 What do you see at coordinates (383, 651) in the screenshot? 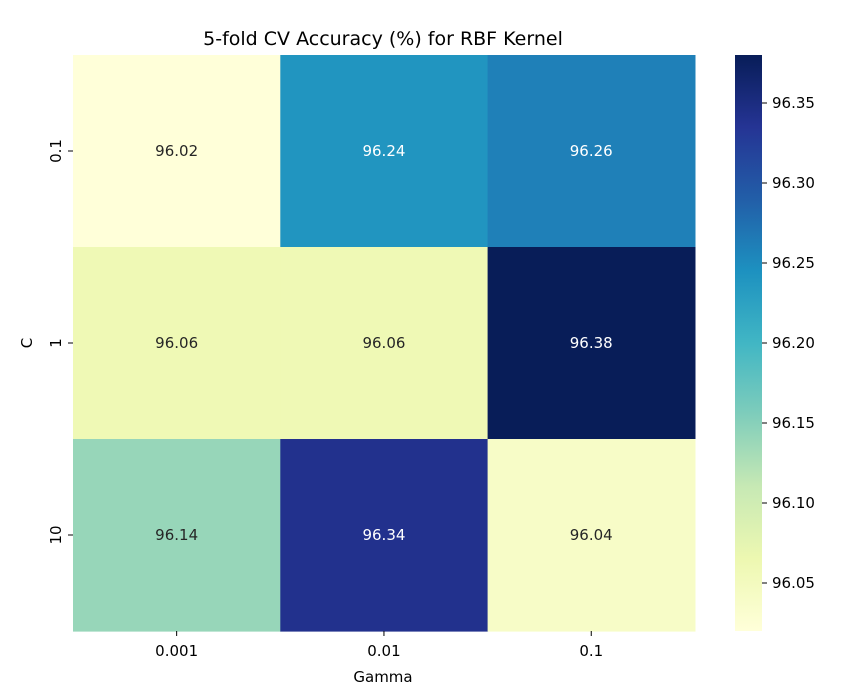
I see `x-tick-label: 0.01` at bounding box center [383, 651].